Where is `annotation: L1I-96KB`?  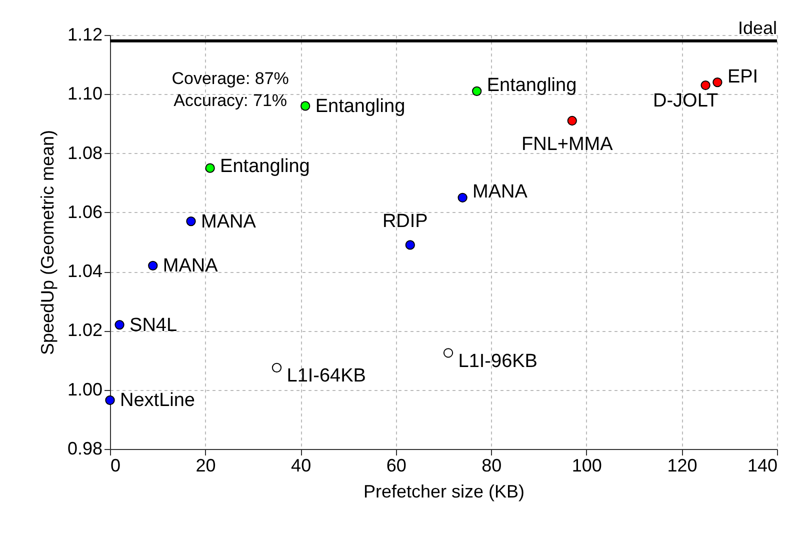 annotation: L1I-96KB is located at coordinates (498, 361).